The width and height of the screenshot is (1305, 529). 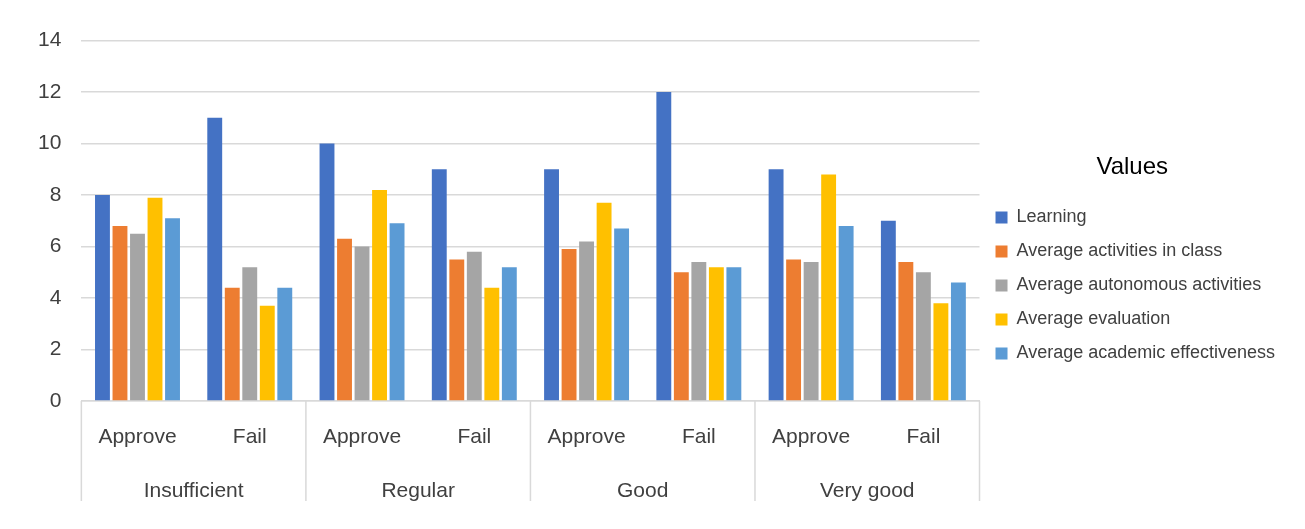 I want to click on legend-label: Average autonomous activities, so click(x=1139, y=284).